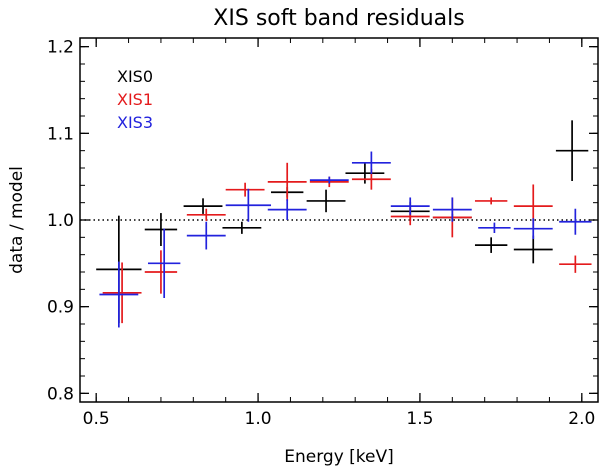  Describe the element at coordinates (135, 76) in the screenshot. I see `legend-entry-xis0: XIS0` at that location.